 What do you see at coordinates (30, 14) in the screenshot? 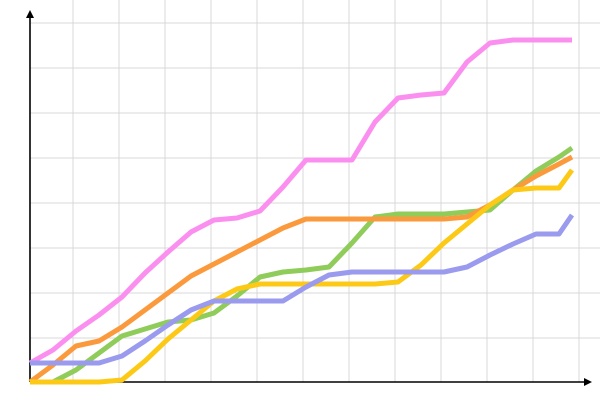
I see `y-axis-arrow-icon` at bounding box center [30, 14].